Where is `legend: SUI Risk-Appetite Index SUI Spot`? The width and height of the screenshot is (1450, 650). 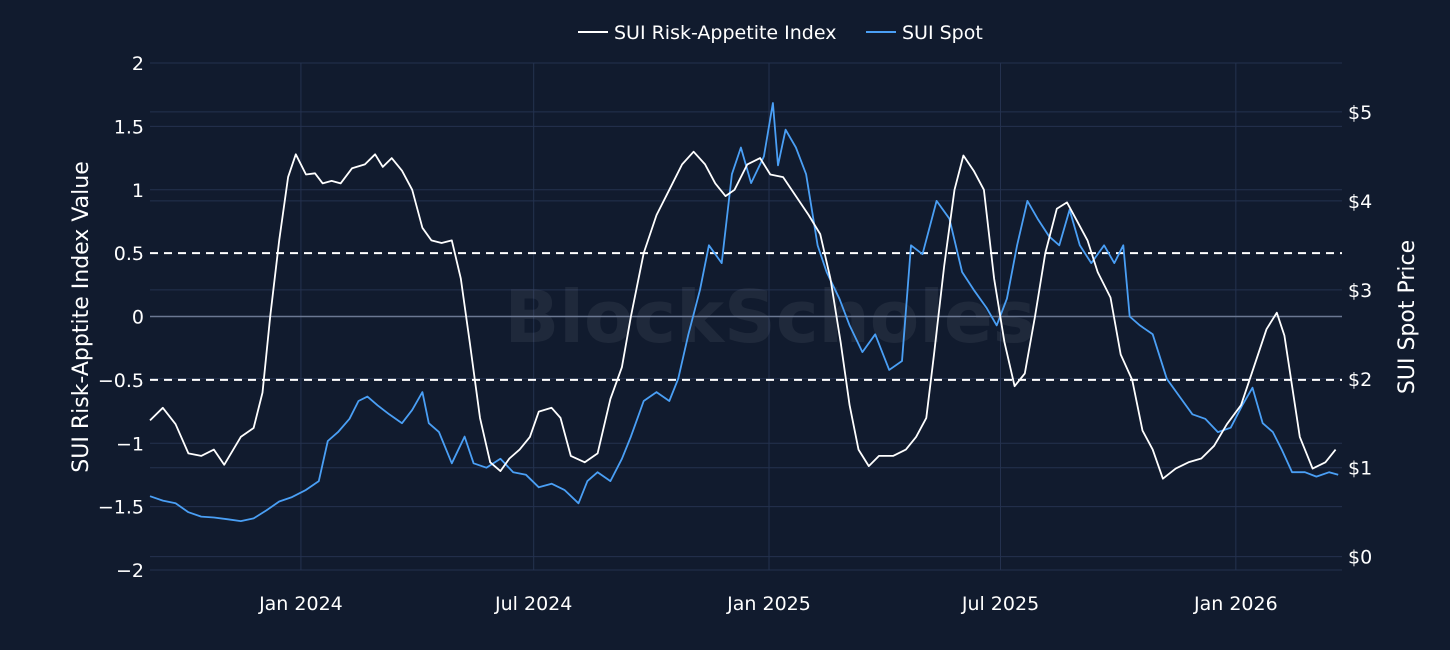
legend: SUI Risk-Appetite Index SUI Spot is located at coordinates (780, 33).